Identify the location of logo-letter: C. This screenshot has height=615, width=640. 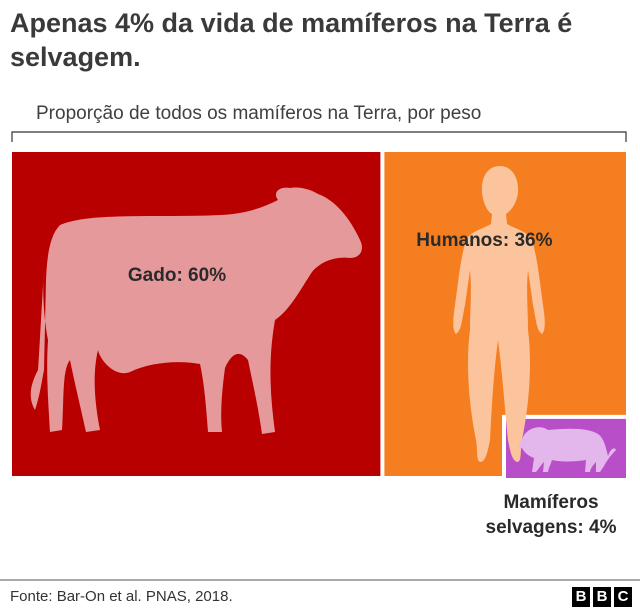
(623, 597).